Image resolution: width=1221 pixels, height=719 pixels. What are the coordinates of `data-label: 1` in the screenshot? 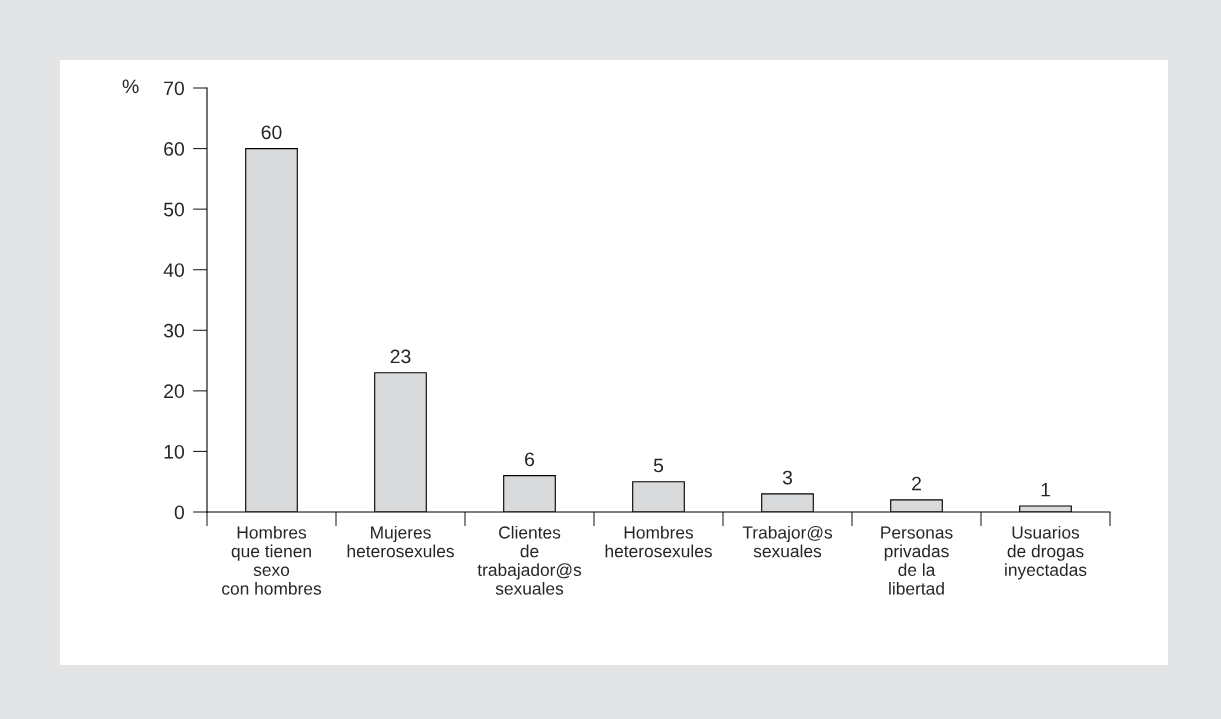 It's located at (1045, 489).